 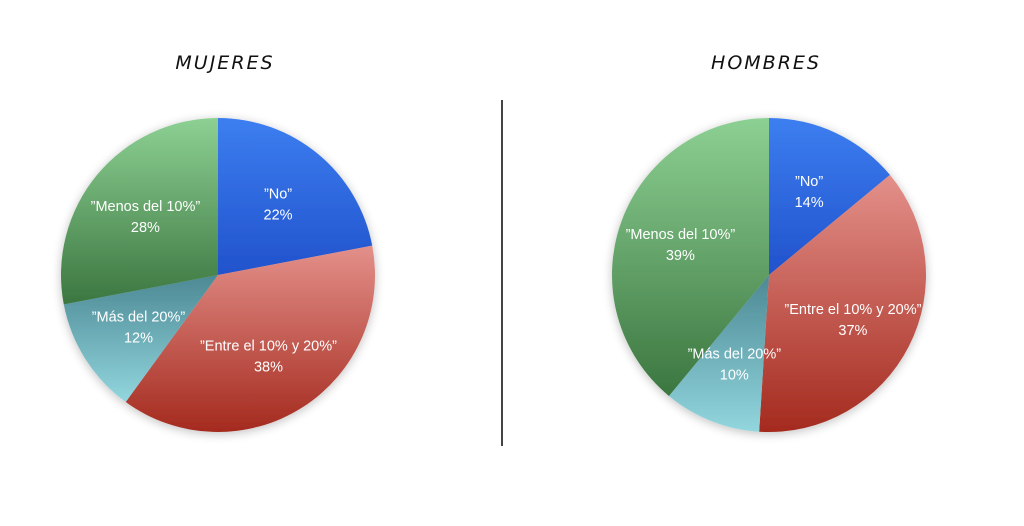 What do you see at coordinates (734, 376) in the screenshot?
I see `slice-value-mas: 10%` at bounding box center [734, 376].